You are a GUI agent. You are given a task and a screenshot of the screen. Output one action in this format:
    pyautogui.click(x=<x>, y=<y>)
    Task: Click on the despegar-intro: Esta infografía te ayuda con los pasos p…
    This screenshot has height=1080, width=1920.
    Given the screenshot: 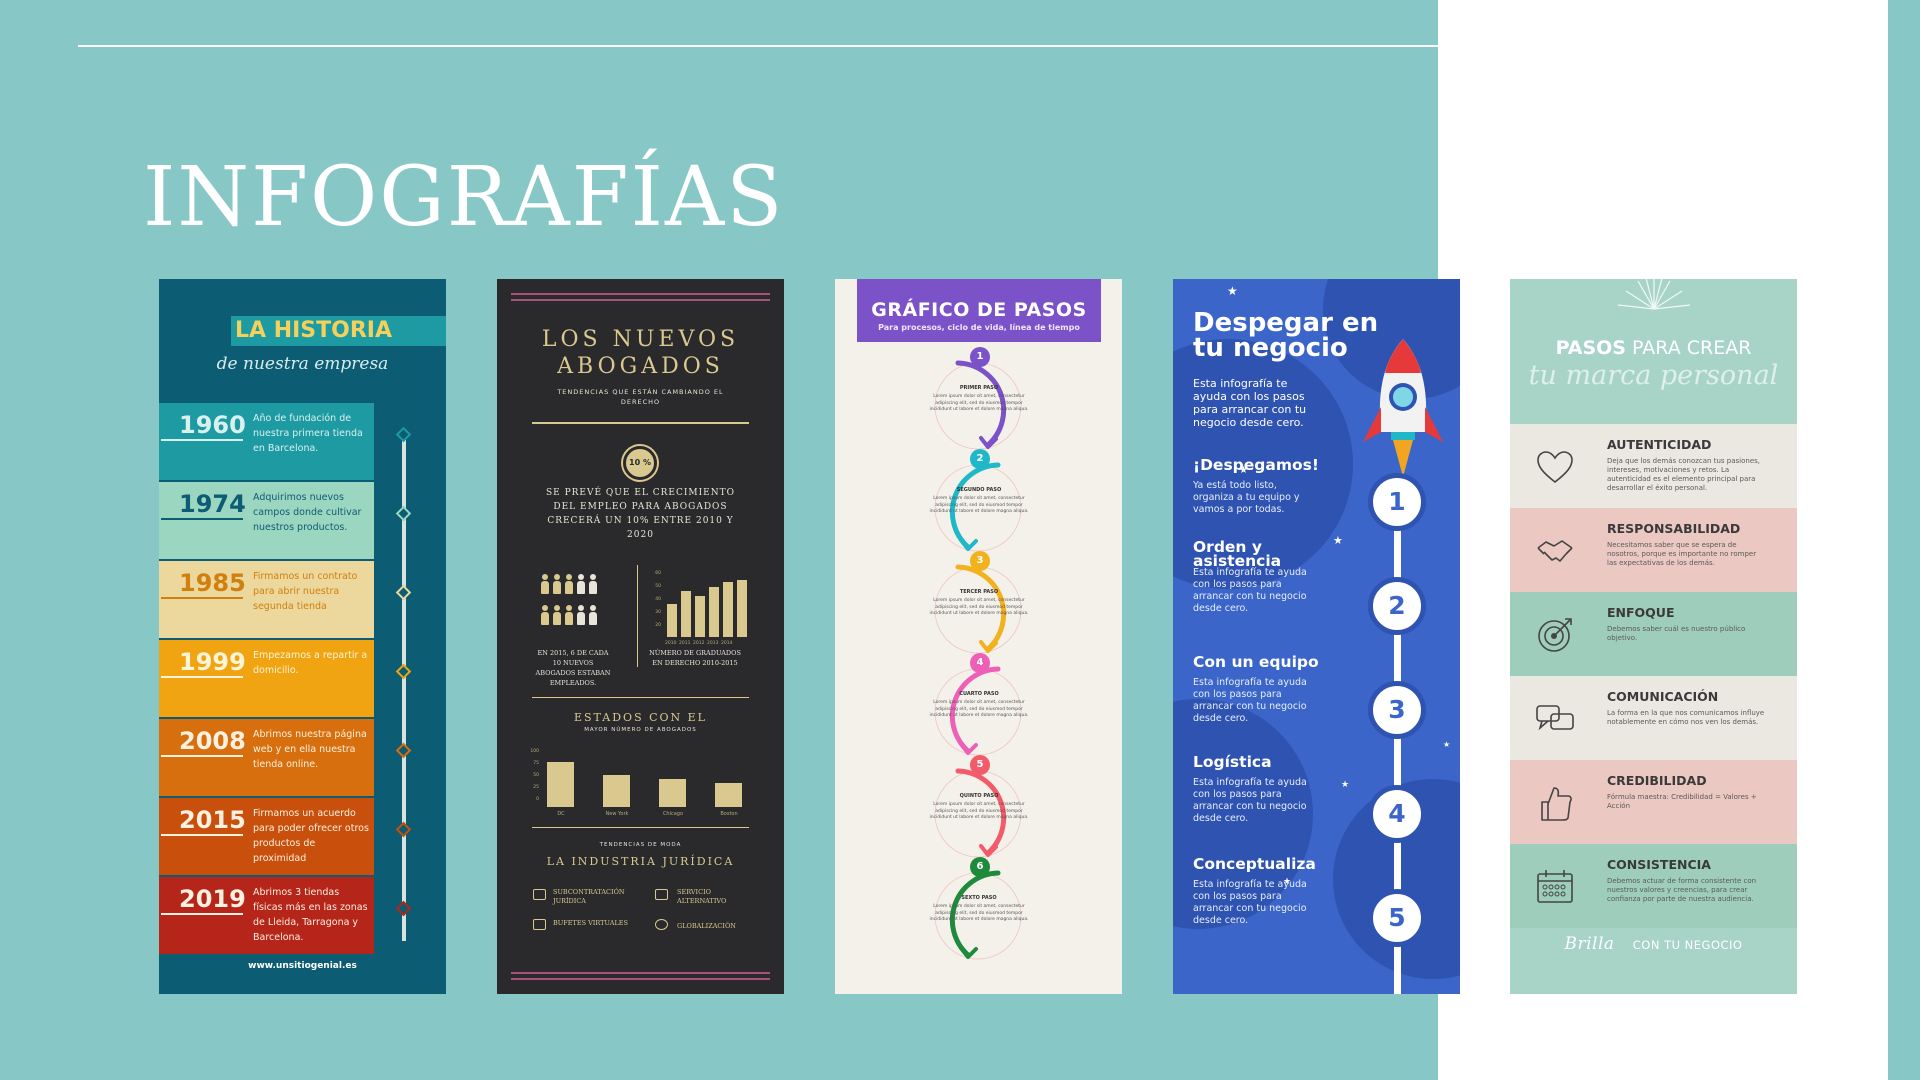 What is the action you would take?
    pyautogui.click(x=1250, y=403)
    